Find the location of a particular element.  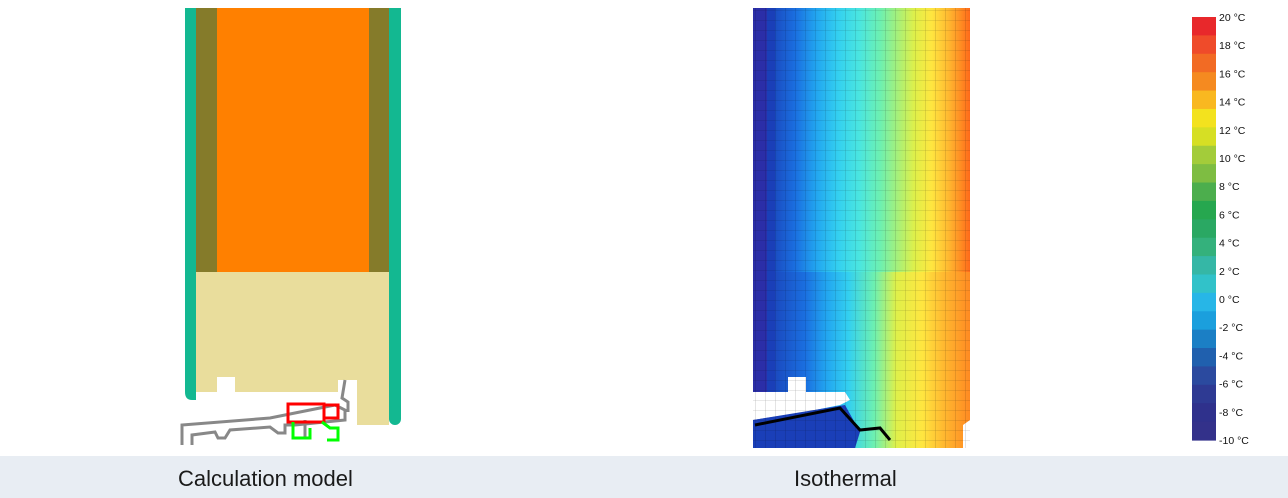

legend-tick-label: 0 °C is located at coordinates (1229, 300).